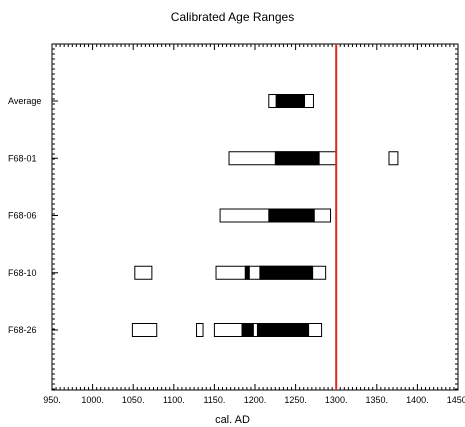 The width and height of the screenshot is (465, 427). I want to click on x-axis-label: cal. AD, so click(232, 420).